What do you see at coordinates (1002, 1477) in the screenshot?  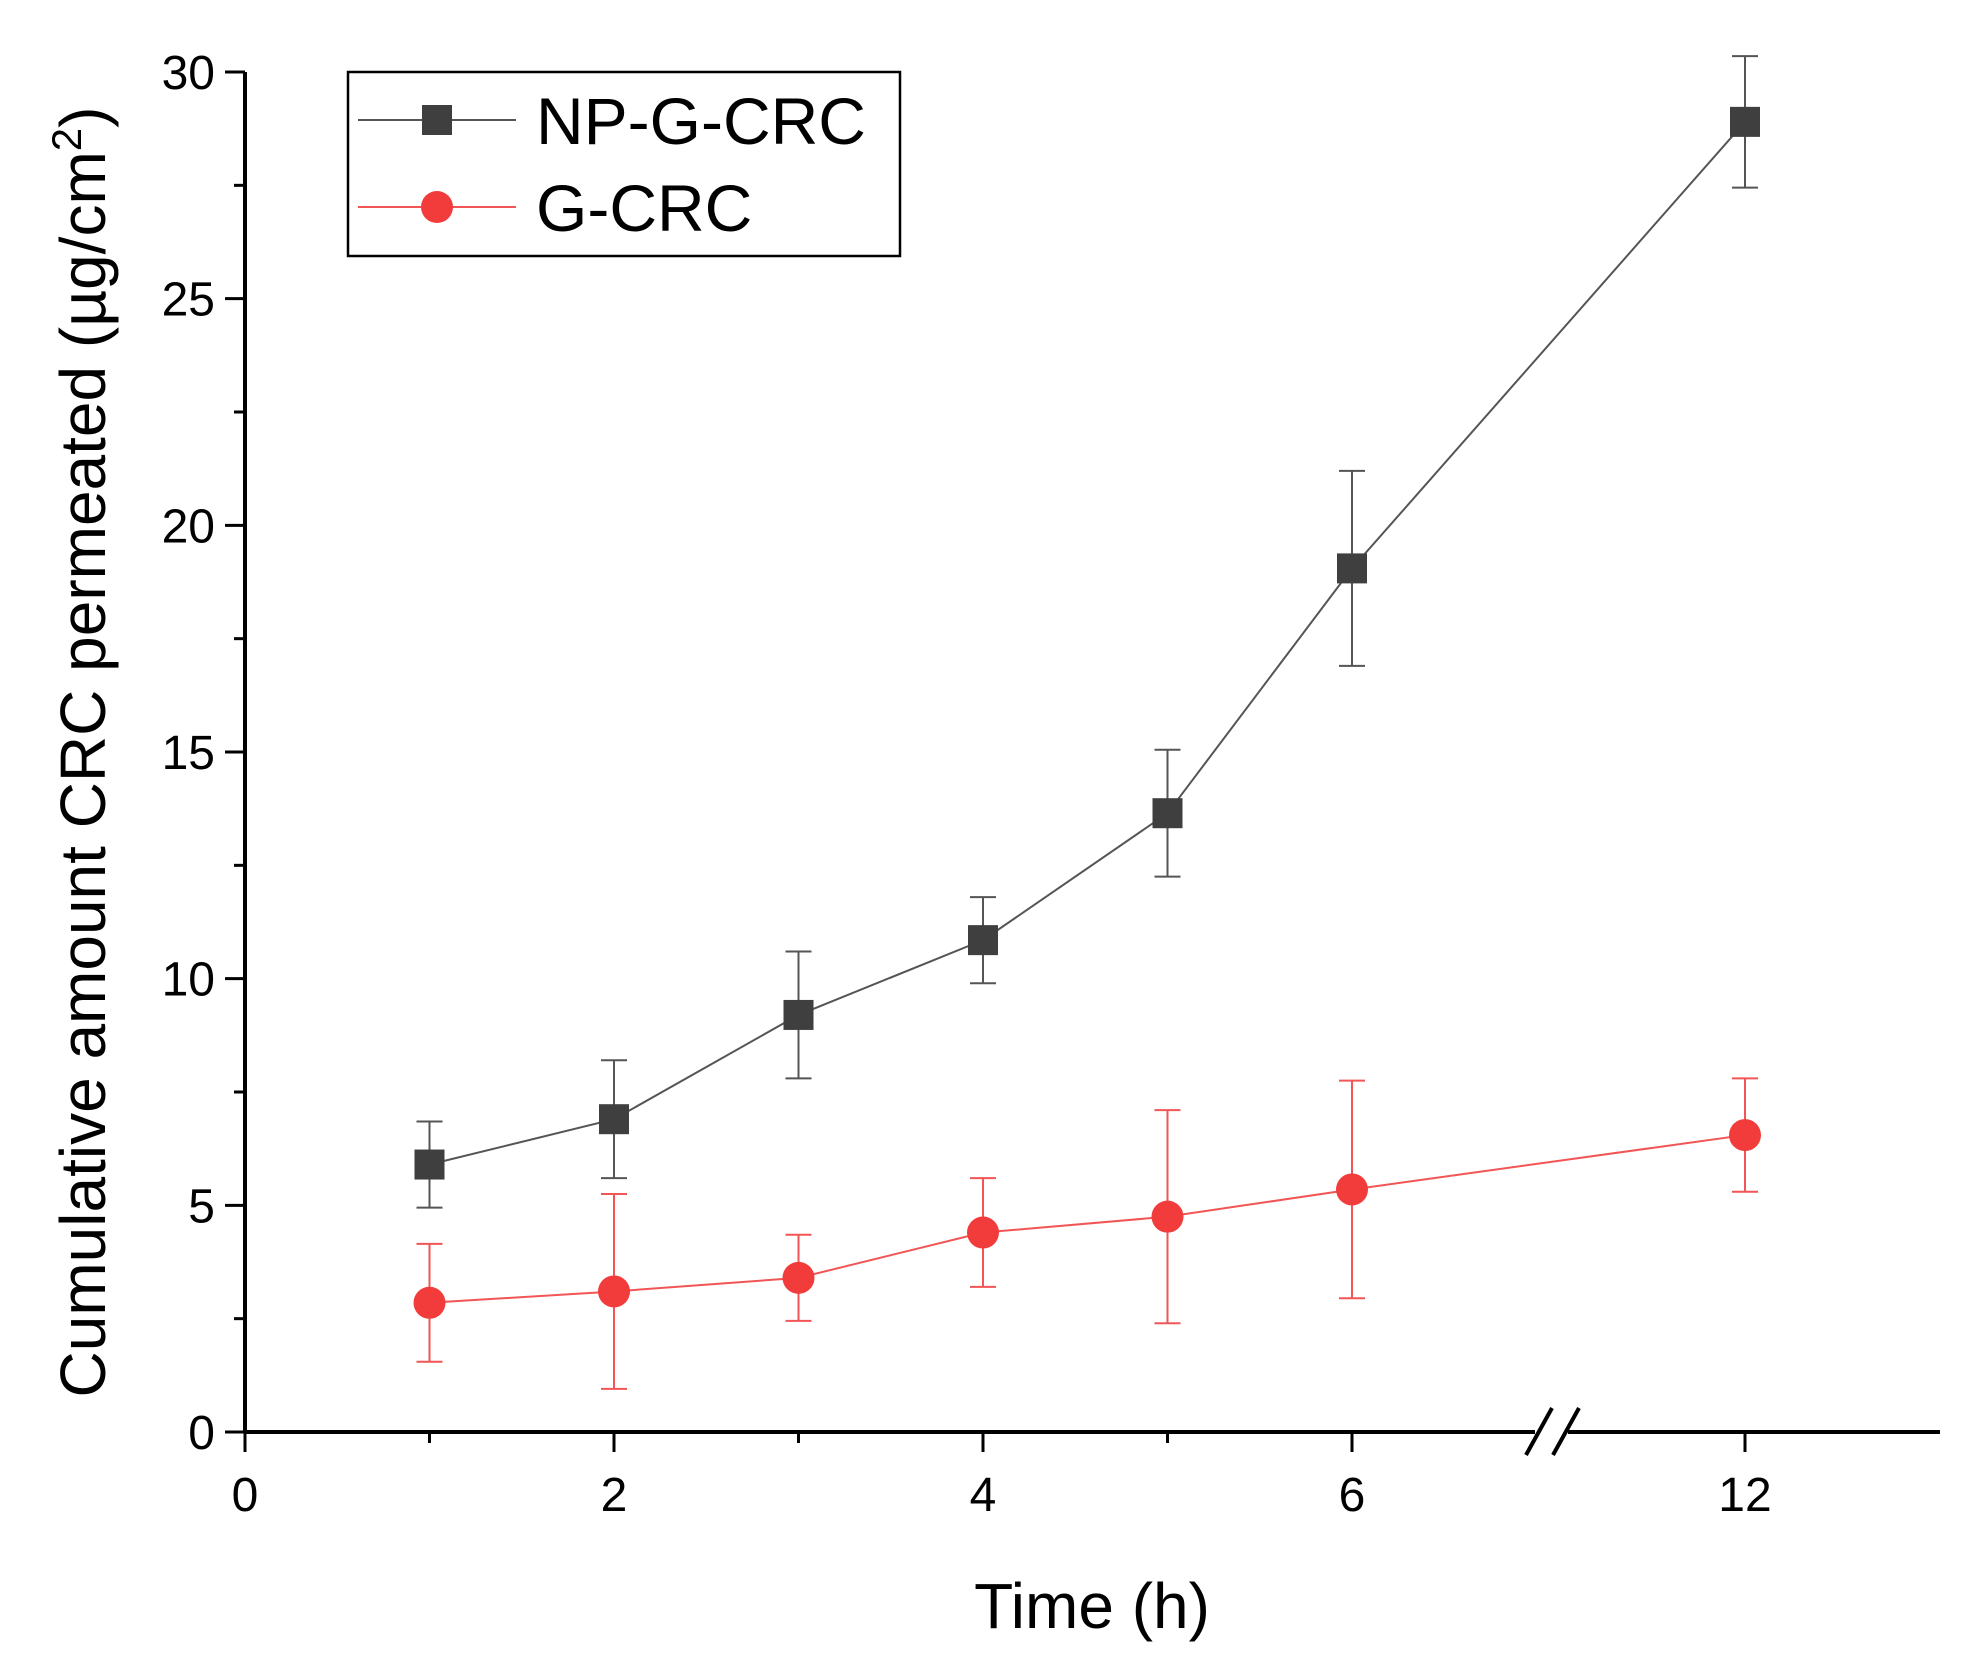 I see `x-ticks: 0 2 4 6 12` at bounding box center [1002, 1477].